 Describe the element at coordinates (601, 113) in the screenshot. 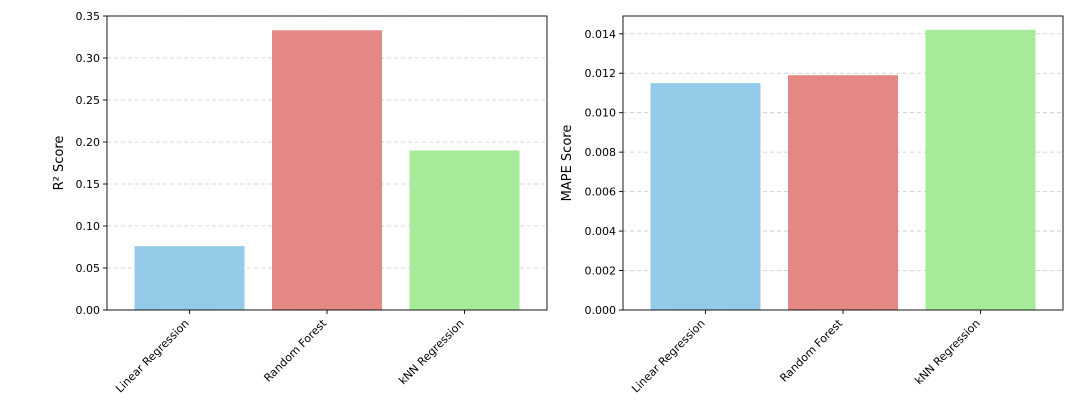

I see `y-tick-label: 0.010` at that location.